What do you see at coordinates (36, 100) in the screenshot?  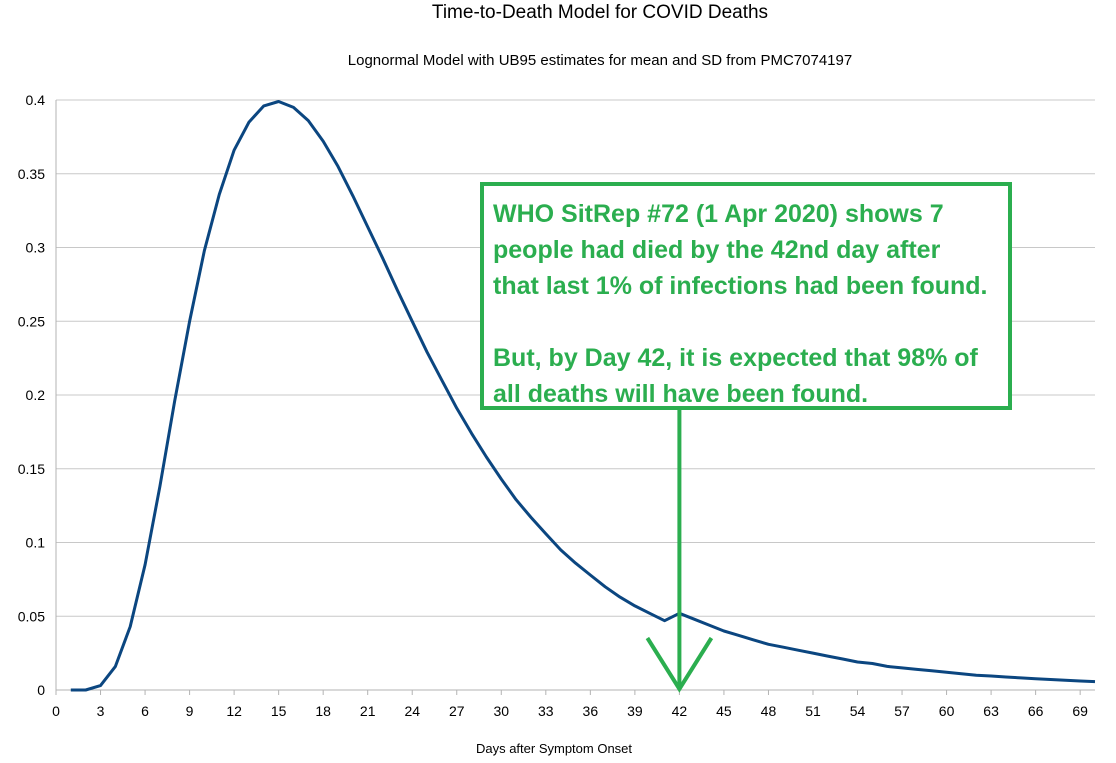 I see `y-tick-label-8: 0.4` at bounding box center [36, 100].